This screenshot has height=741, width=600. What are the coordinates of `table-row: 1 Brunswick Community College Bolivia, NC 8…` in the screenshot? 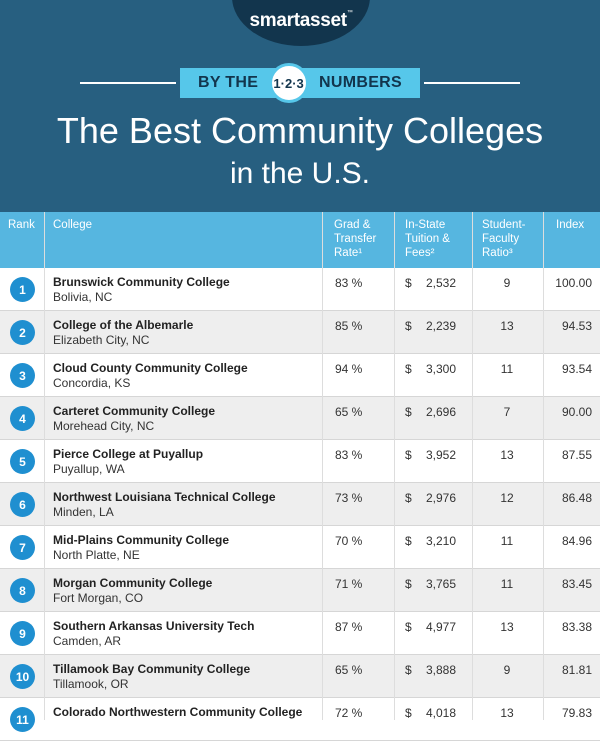 It's located at (300, 289).